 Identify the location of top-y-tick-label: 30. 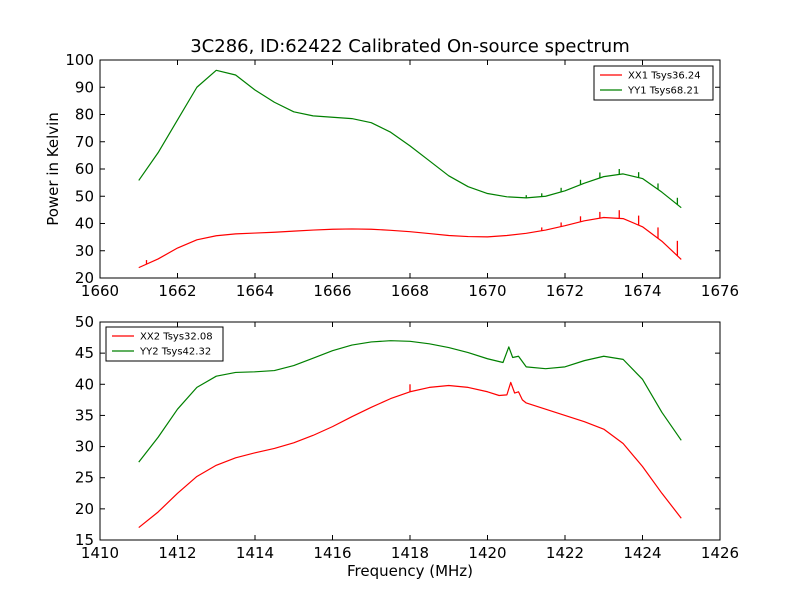
(84, 251).